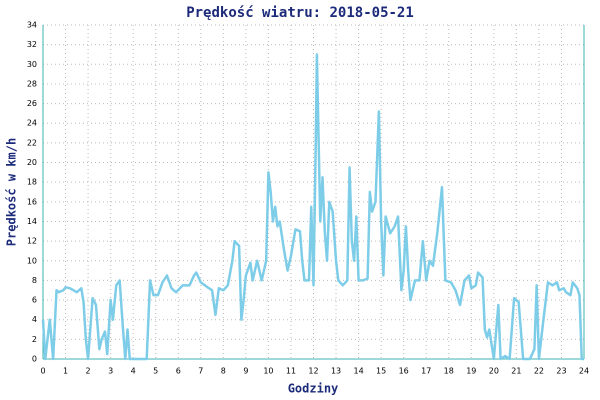  I want to click on x-tick-label: 20, so click(494, 371).